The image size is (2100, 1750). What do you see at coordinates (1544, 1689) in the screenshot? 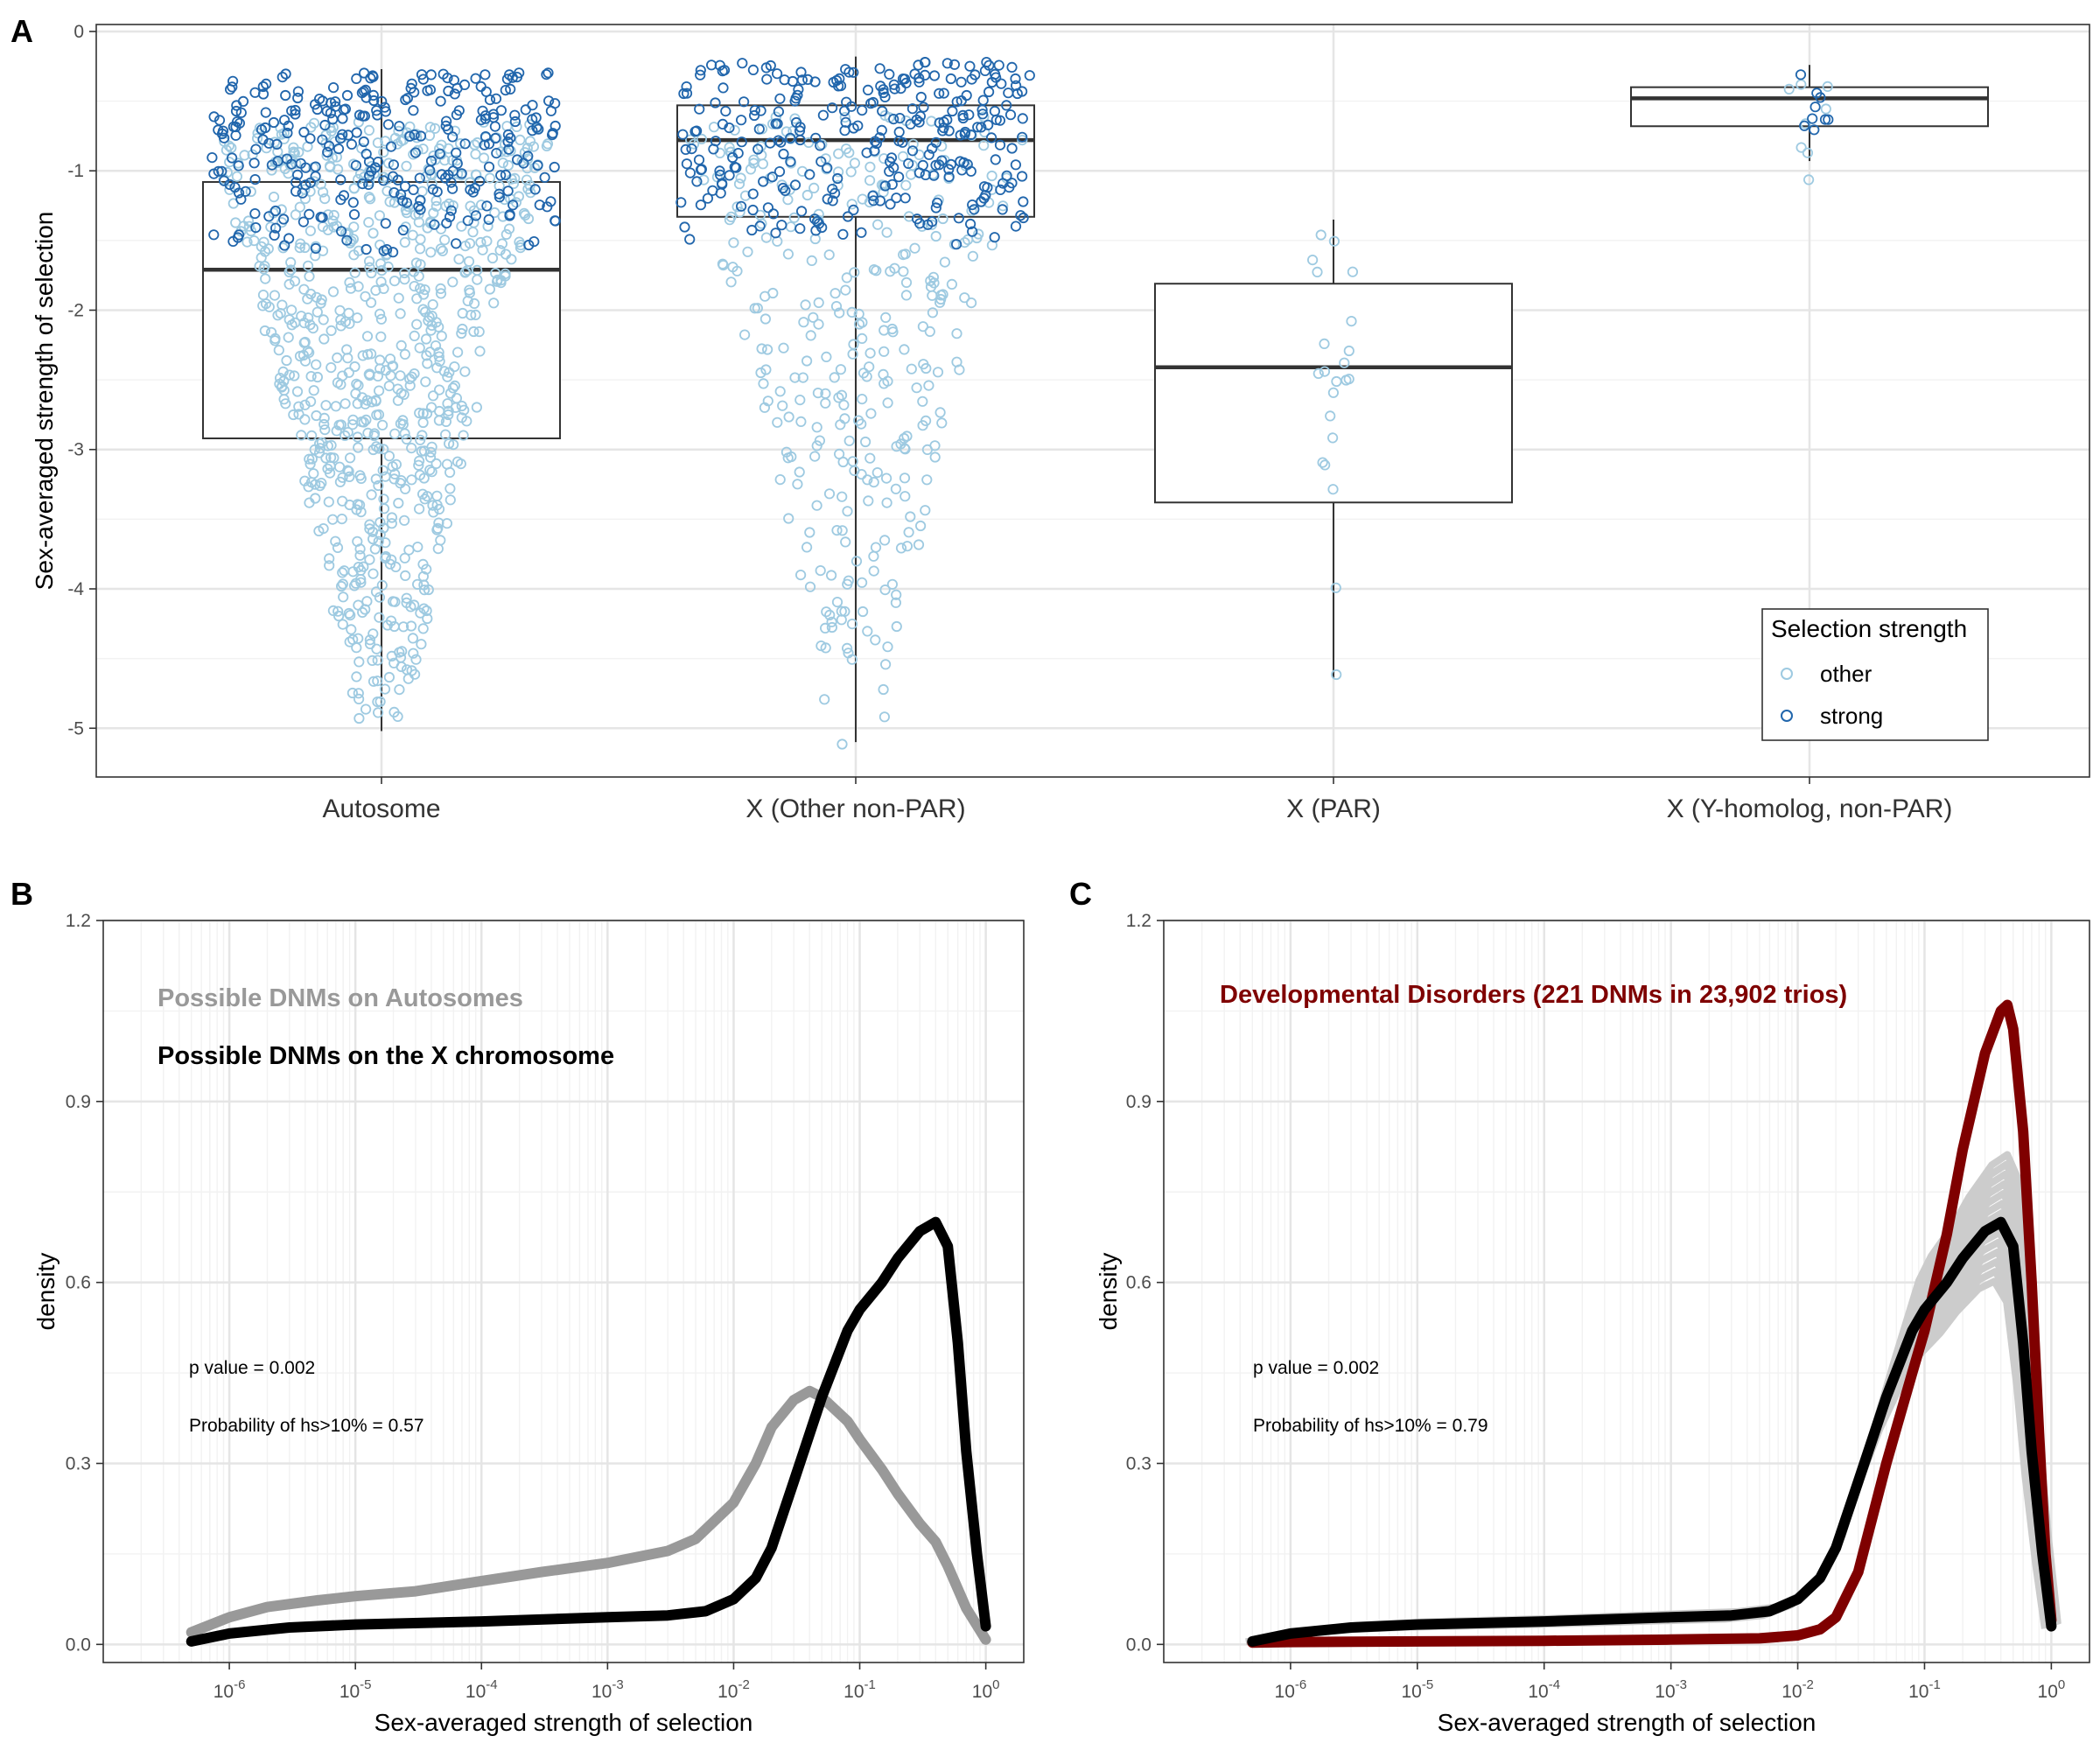
I see `x-tick-label: 10-4` at bounding box center [1544, 1689].